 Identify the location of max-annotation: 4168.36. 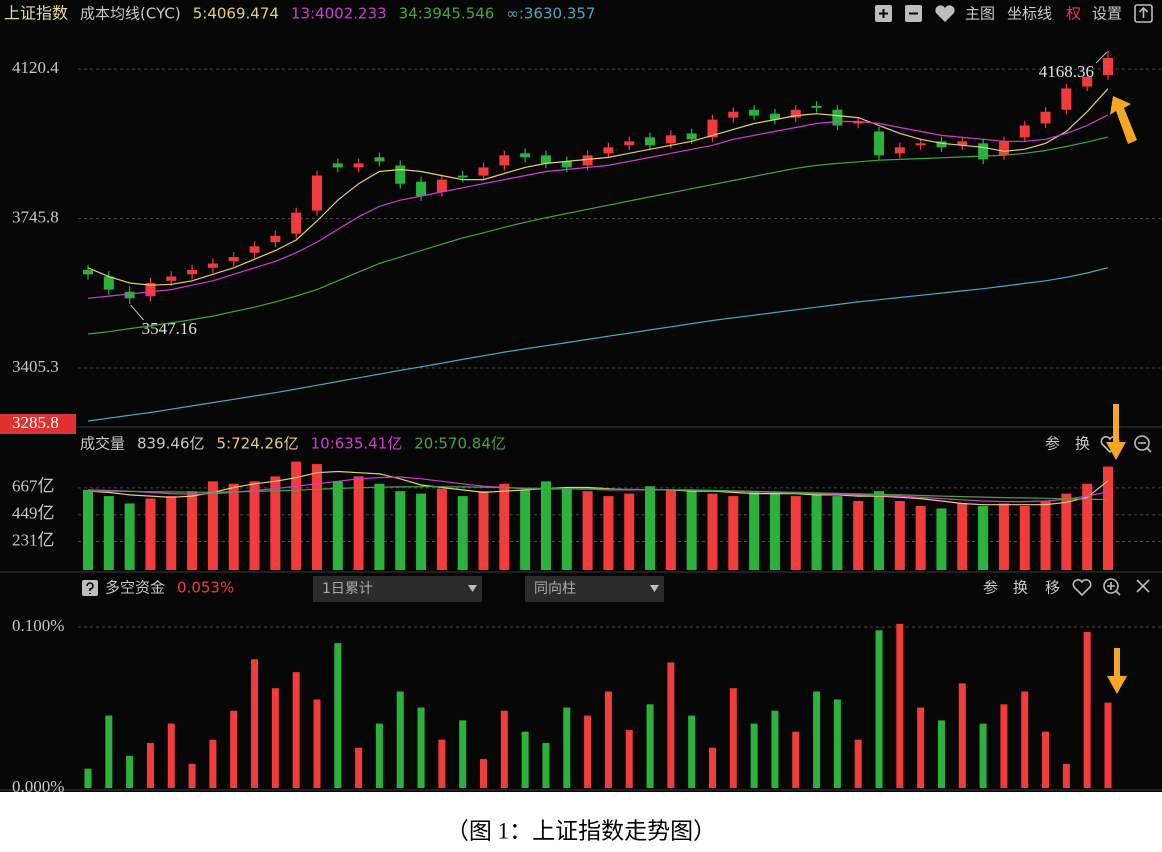
(1066, 71).